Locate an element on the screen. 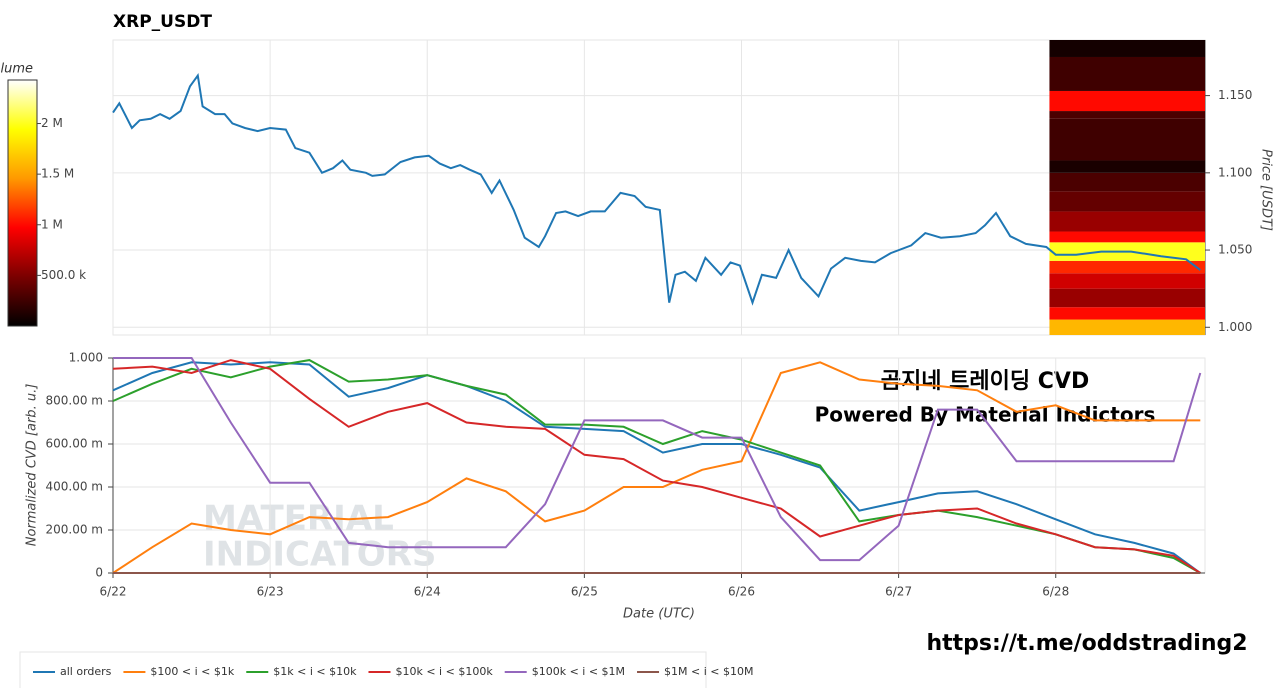  y-axis-title: Normalized CVD [arb. u.] is located at coordinates (32, 465).